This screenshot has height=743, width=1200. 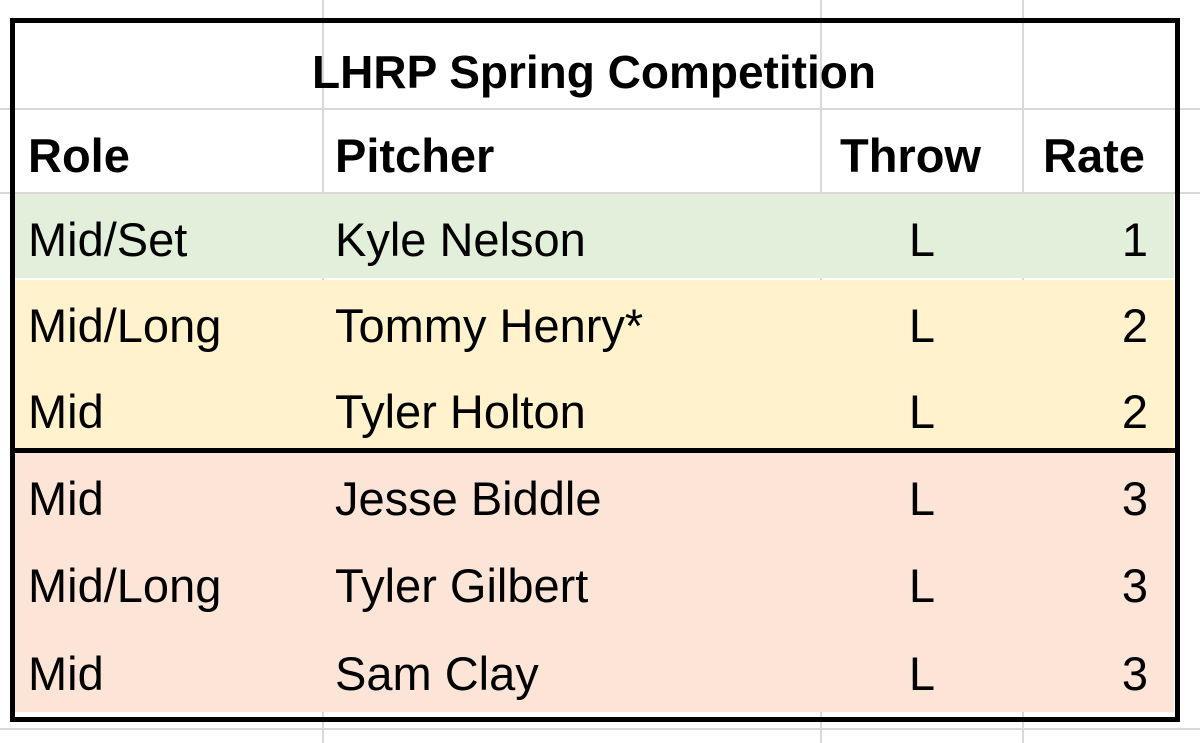 I want to click on table-cell: Tyler Gilbert, so click(x=462, y=585).